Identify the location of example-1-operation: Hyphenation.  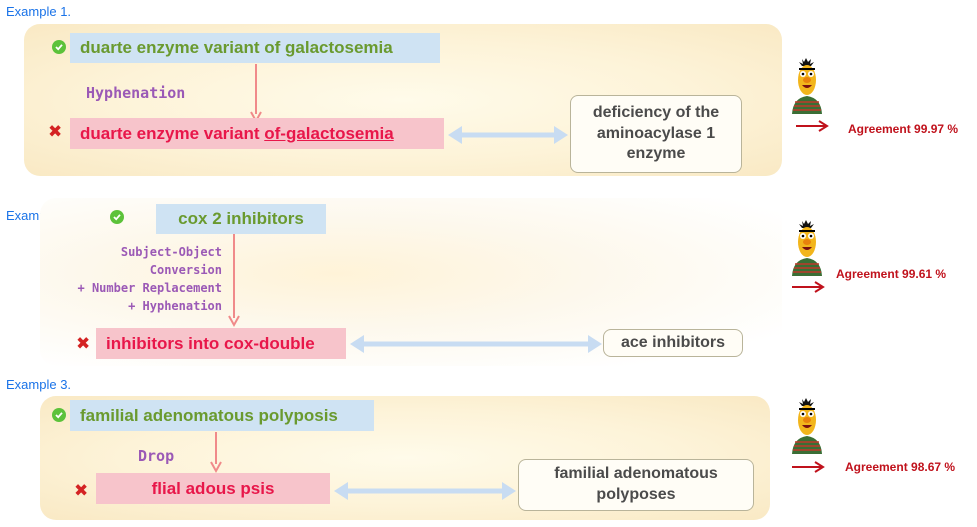
(136, 93).